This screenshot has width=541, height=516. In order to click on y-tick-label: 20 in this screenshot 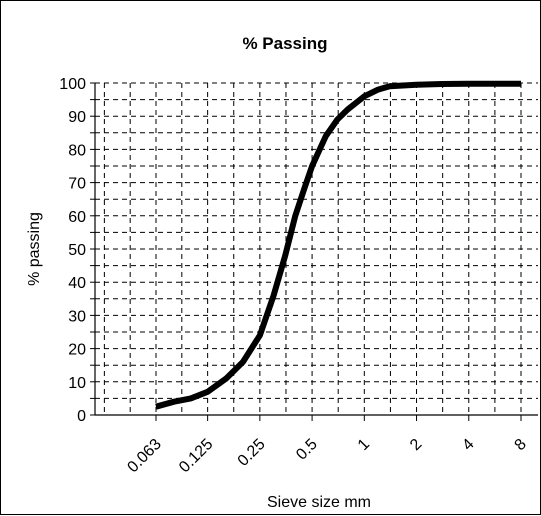, I will do `click(77, 350)`.